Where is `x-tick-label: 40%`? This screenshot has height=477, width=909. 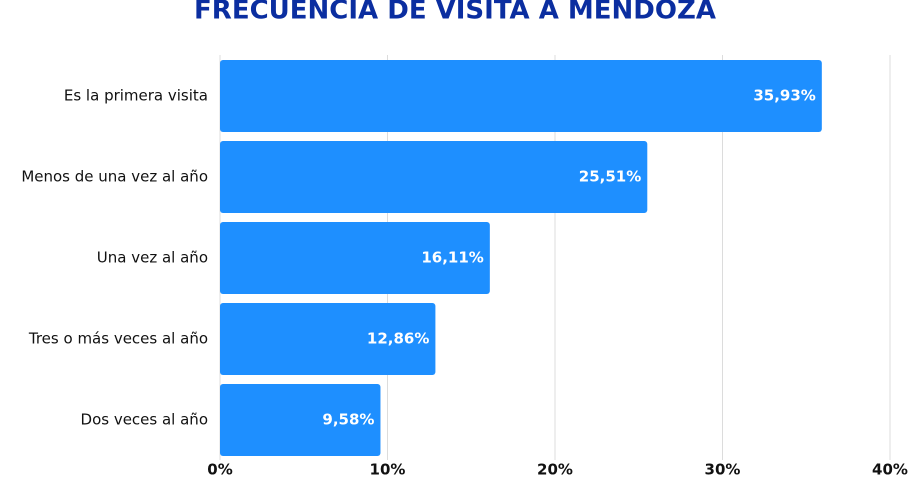 x-tick-label: 40% is located at coordinates (890, 469).